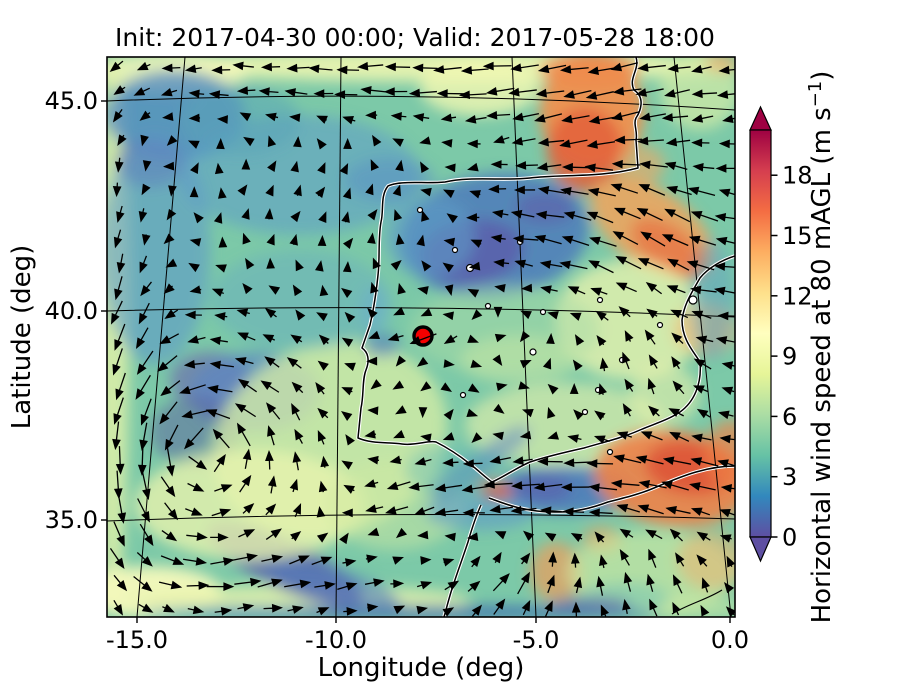 Image resolution: width=900 pixels, height=700 pixels. What do you see at coordinates (421, 103) in the screenshot?
I see `lat-45-line` at bounding box center [421, 103].